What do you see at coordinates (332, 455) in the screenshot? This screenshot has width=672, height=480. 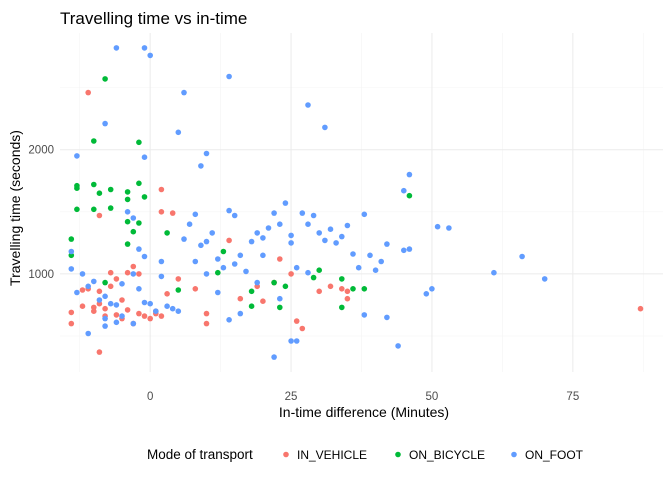 I see `legend-label-in-vehicle: IN_VEHICLE` at bounding box center [332, 455].